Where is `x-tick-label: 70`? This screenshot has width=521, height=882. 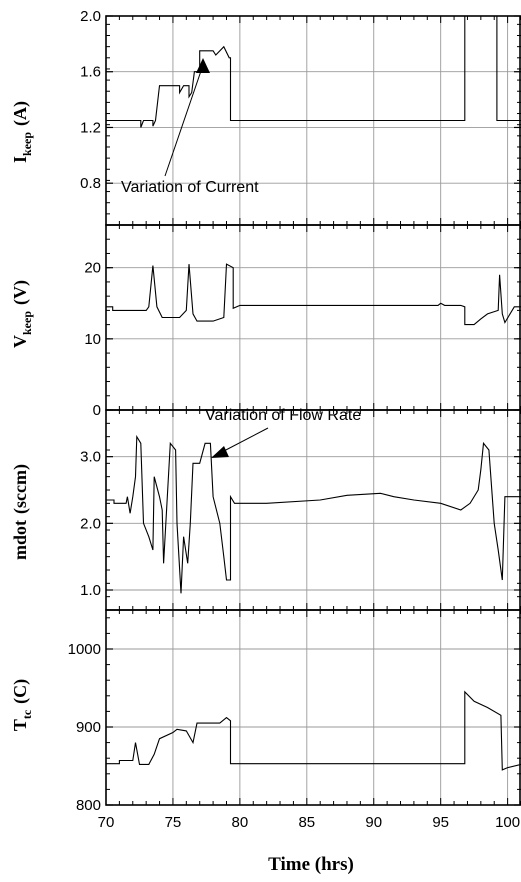
x-tick-label: 70 is located at coordinates (106, 822).